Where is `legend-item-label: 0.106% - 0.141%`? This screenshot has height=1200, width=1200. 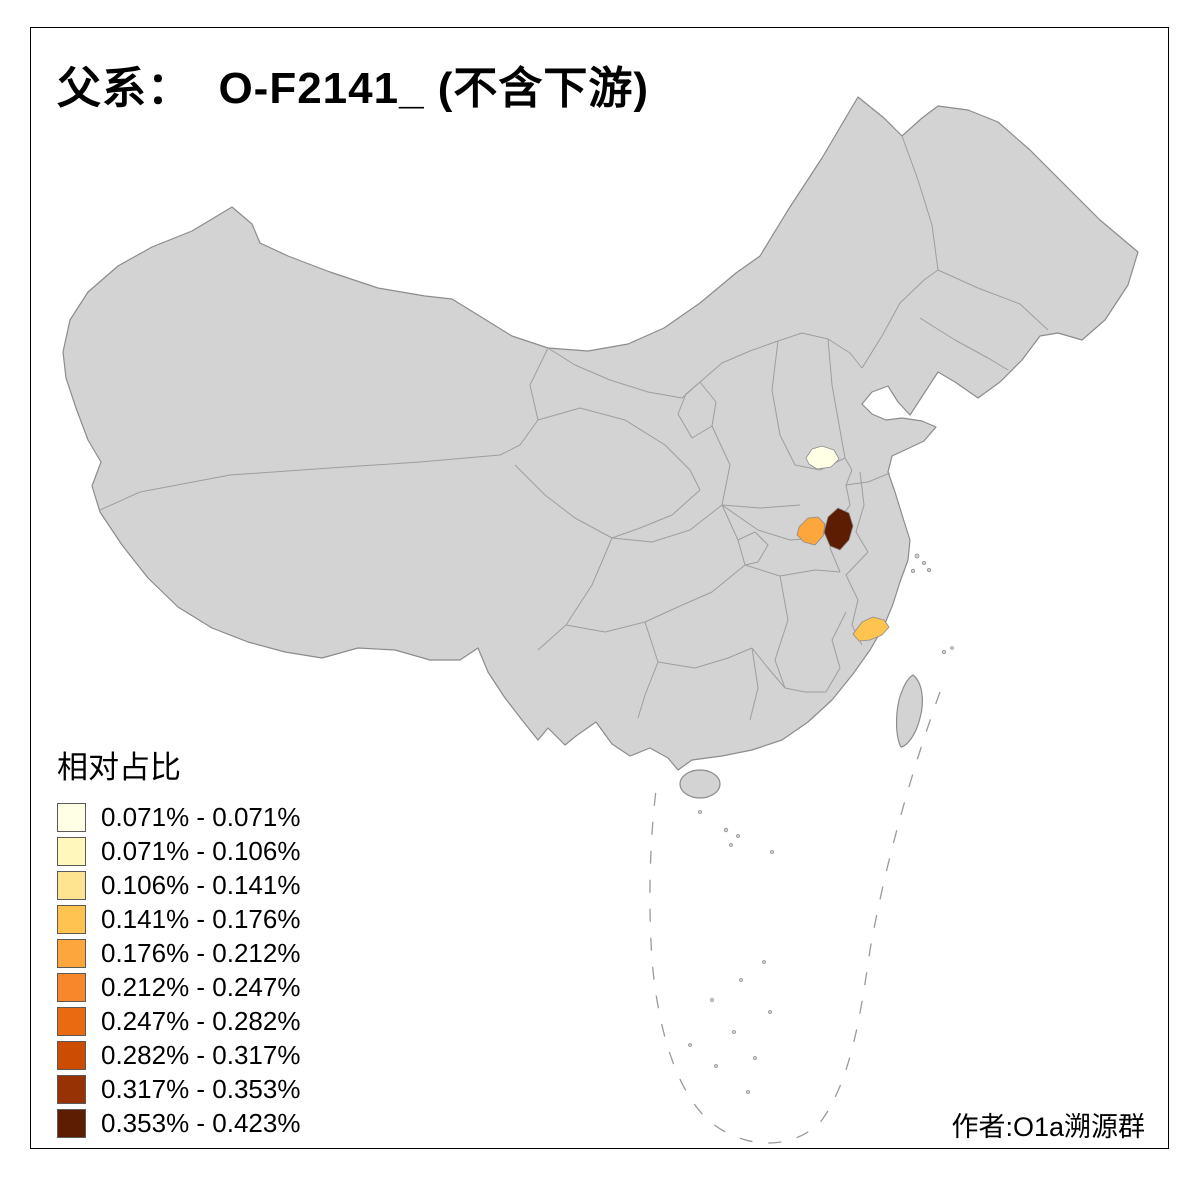 legend-item-label: 0.106% - 0.141% is located at coordinates (201, 885).